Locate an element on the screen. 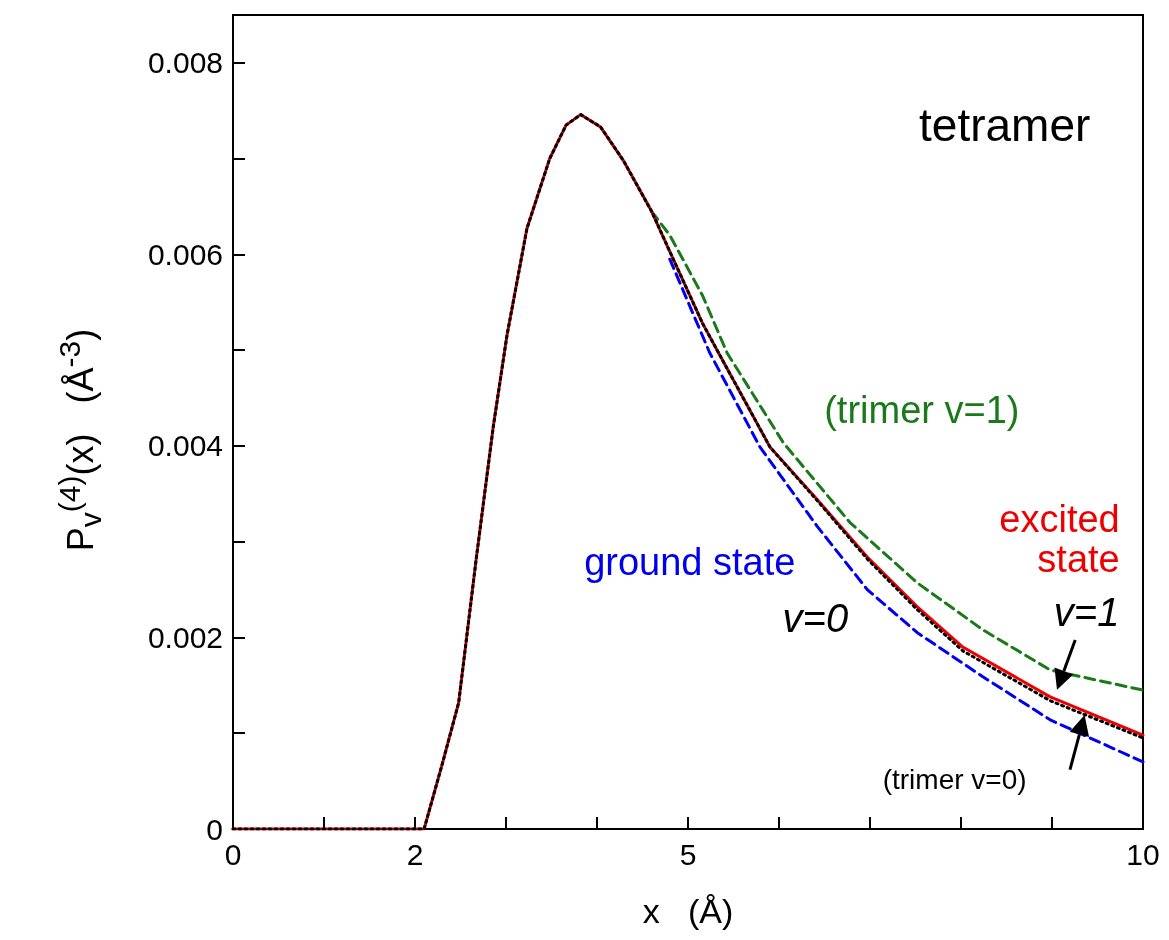 This screenshot has width=1169, height=940. x-tick-label: 5 is located at coordinates (688, 854).